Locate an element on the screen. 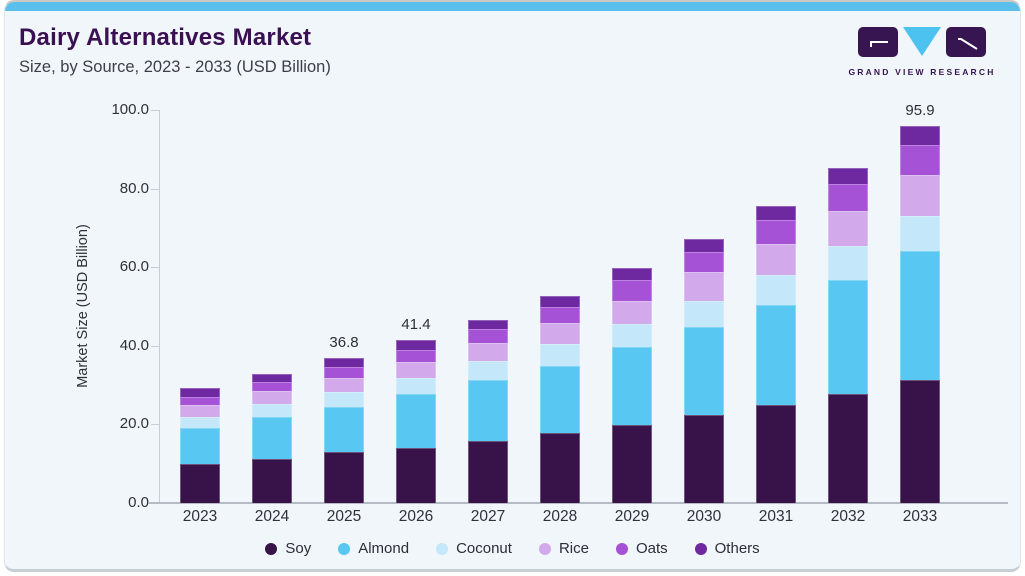 Image resolution: width=1025 pixels, height=576 pixels. y-tick-label: 100.0 is located at coordinates (130, 109).